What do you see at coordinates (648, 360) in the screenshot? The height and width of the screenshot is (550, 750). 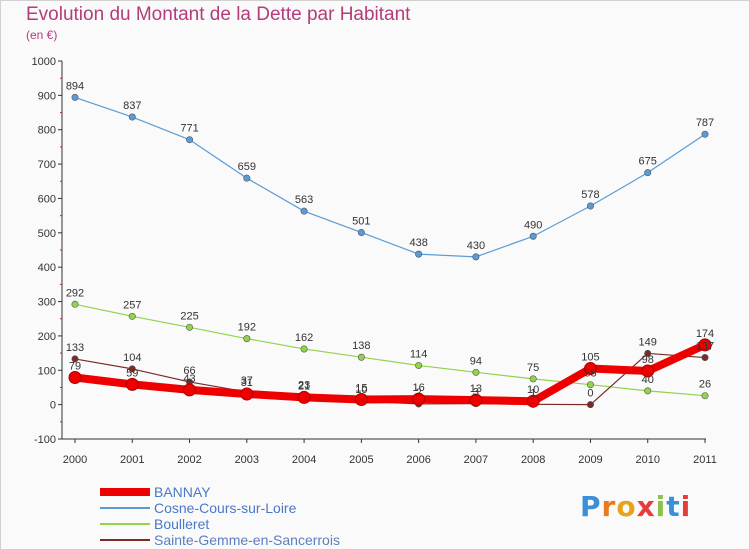 I see `data-label-bannay: 98` at bounding box center [648, 360].